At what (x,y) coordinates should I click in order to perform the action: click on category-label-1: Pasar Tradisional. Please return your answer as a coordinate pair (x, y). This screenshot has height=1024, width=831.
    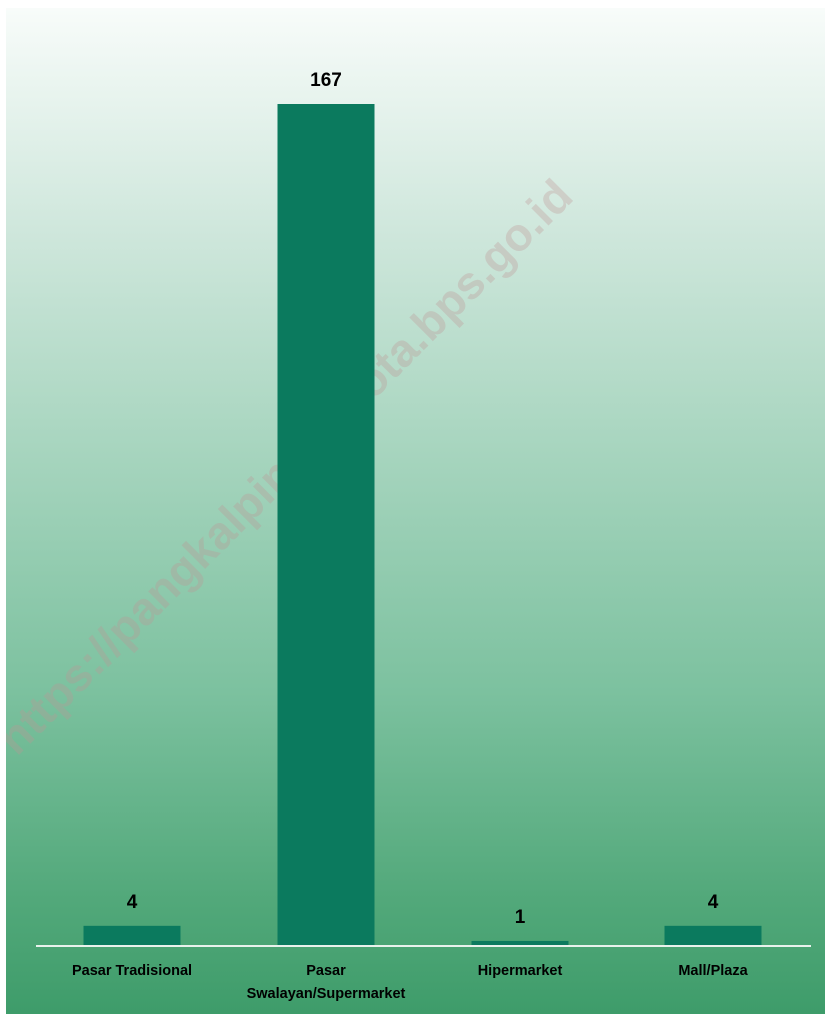
    Looking at the image, I should click on (132, 971).